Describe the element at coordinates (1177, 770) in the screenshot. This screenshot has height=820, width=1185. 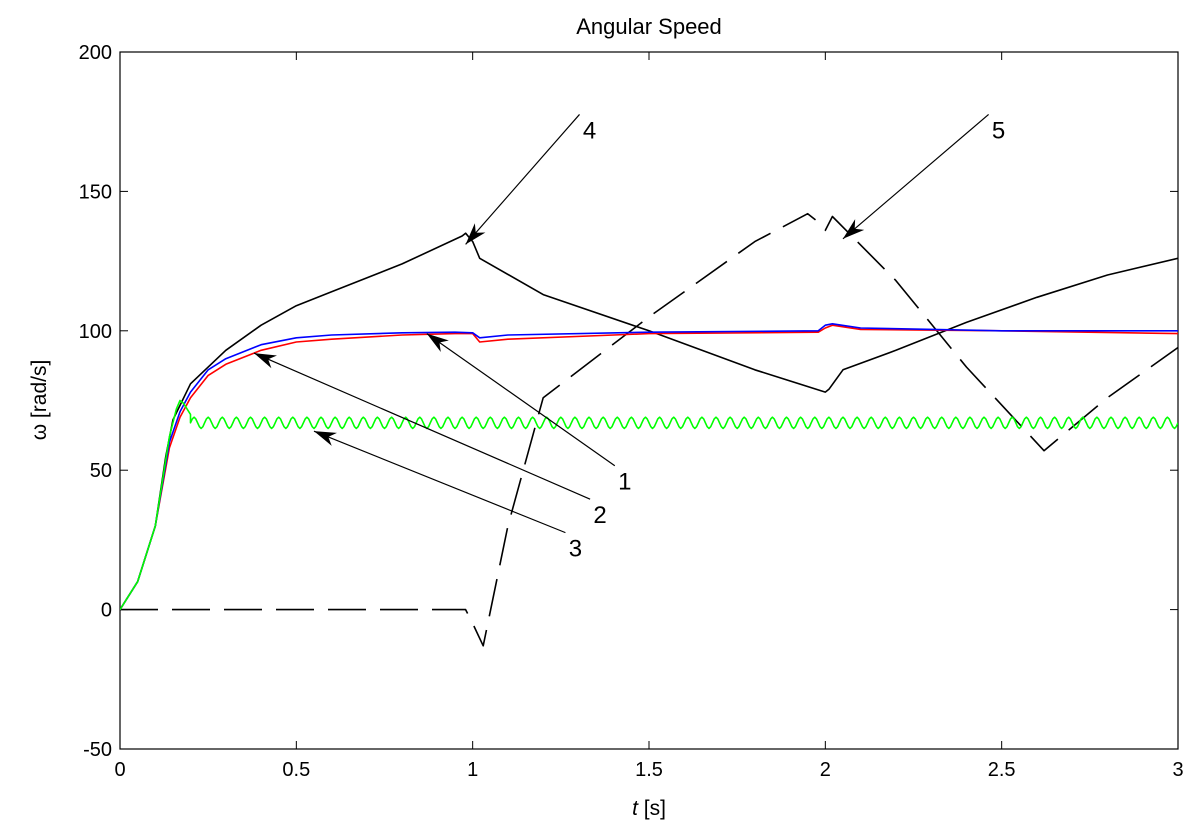
I see `x-tick-label: 3` at that location.